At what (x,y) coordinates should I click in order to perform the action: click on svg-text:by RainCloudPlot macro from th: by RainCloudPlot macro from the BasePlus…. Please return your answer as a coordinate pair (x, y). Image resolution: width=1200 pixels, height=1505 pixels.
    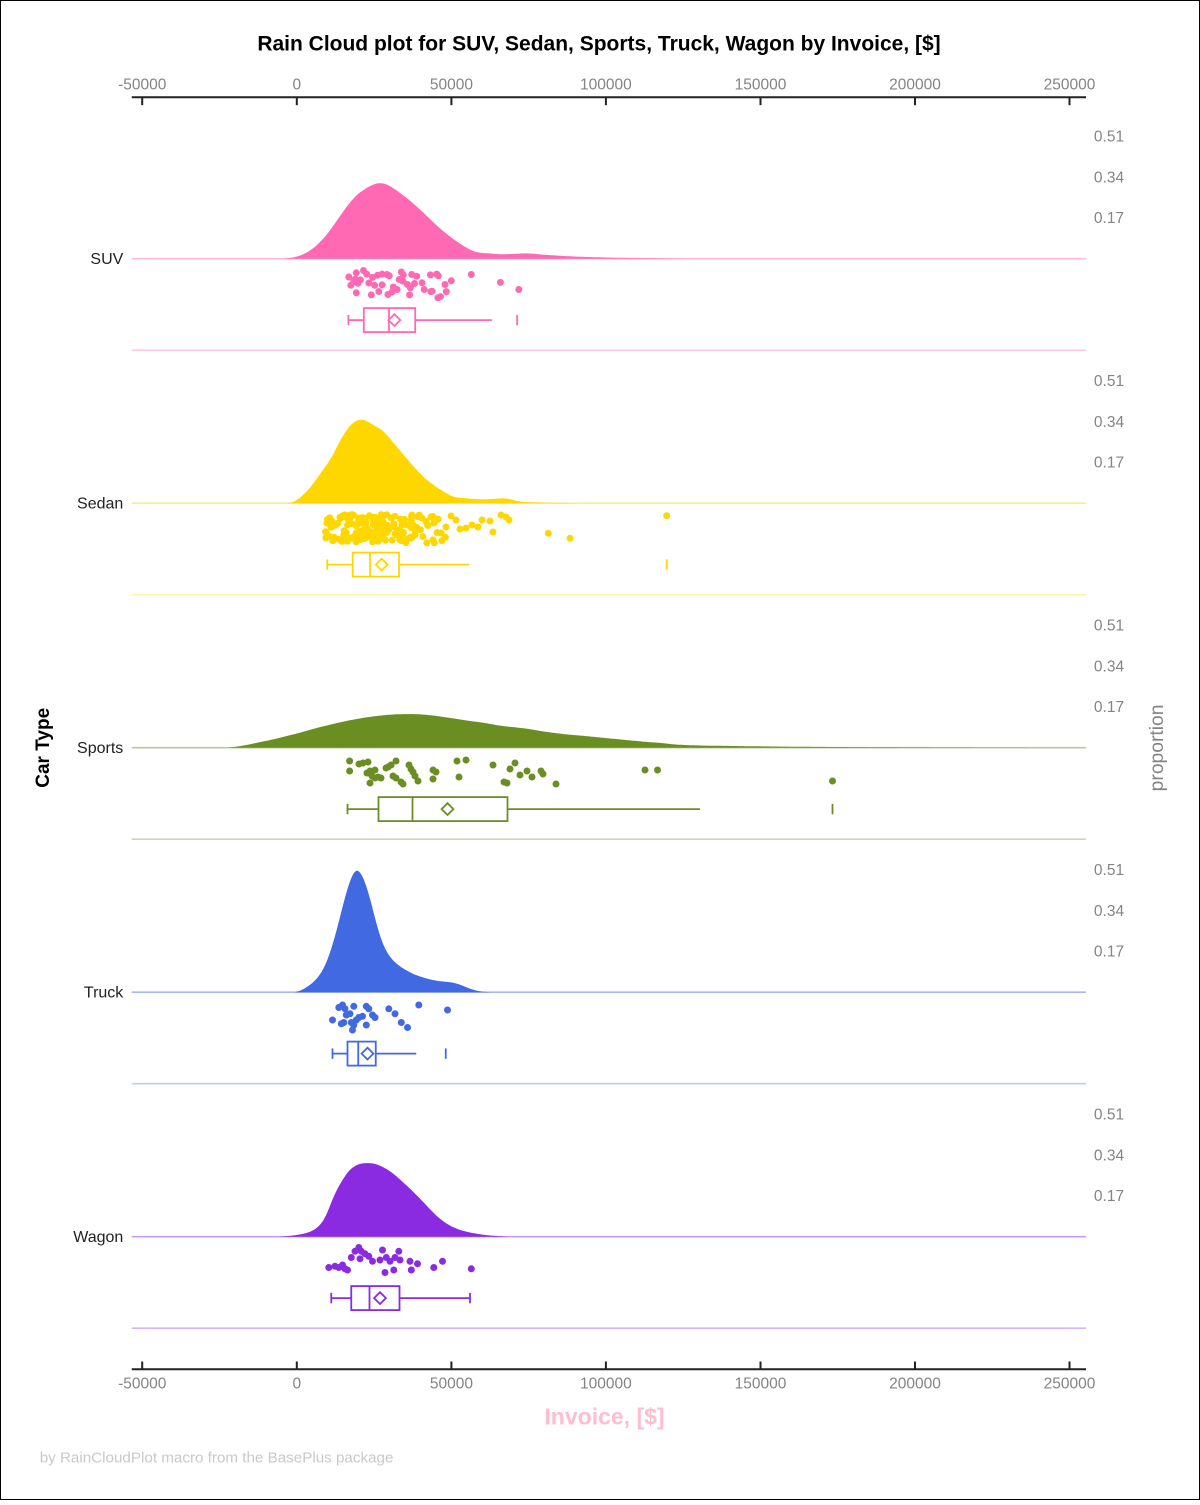
    Looking at the image, I should click on (217, 1458).